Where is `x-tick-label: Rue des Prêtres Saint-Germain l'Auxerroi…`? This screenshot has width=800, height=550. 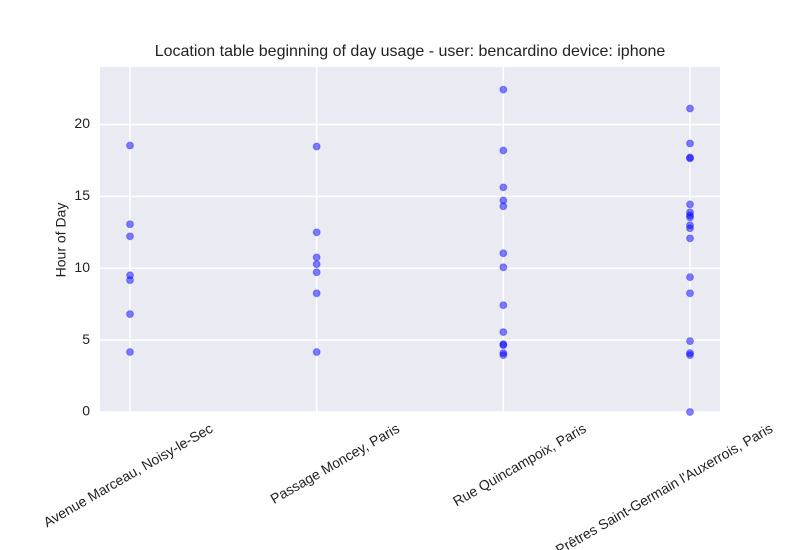 x-tick-label: Rue des Prêtres Saint-Germain l'Auxerroi… is located at coordinates (639, 485).